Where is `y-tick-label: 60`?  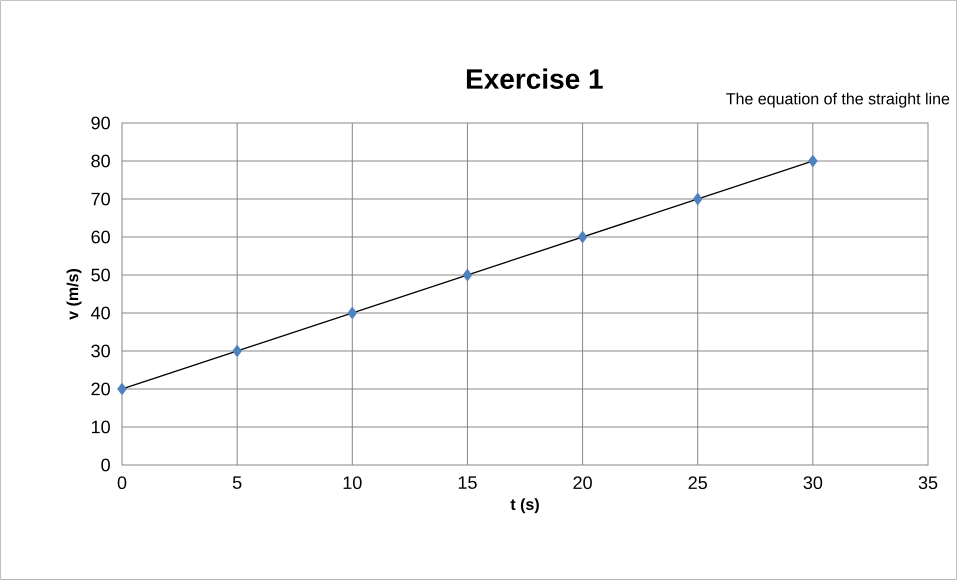
y-tick-label: 60 is located at coordinates (101, 237).